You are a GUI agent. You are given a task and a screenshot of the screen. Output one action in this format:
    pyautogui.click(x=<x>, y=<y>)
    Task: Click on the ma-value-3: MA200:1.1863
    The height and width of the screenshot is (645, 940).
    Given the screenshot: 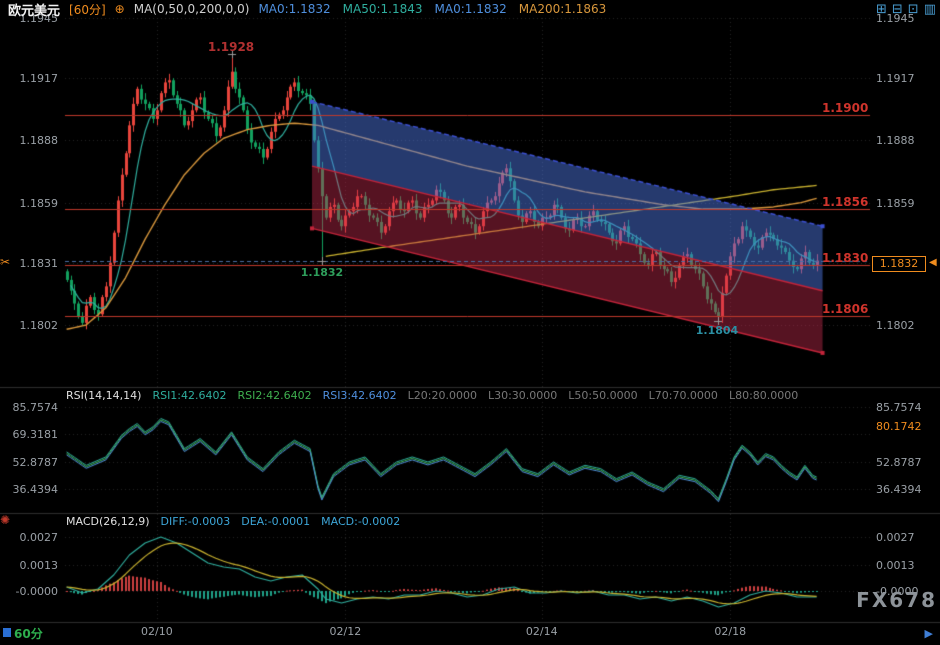 What is the action you would take?
    pyautogui.click(x=562, y=9)
    